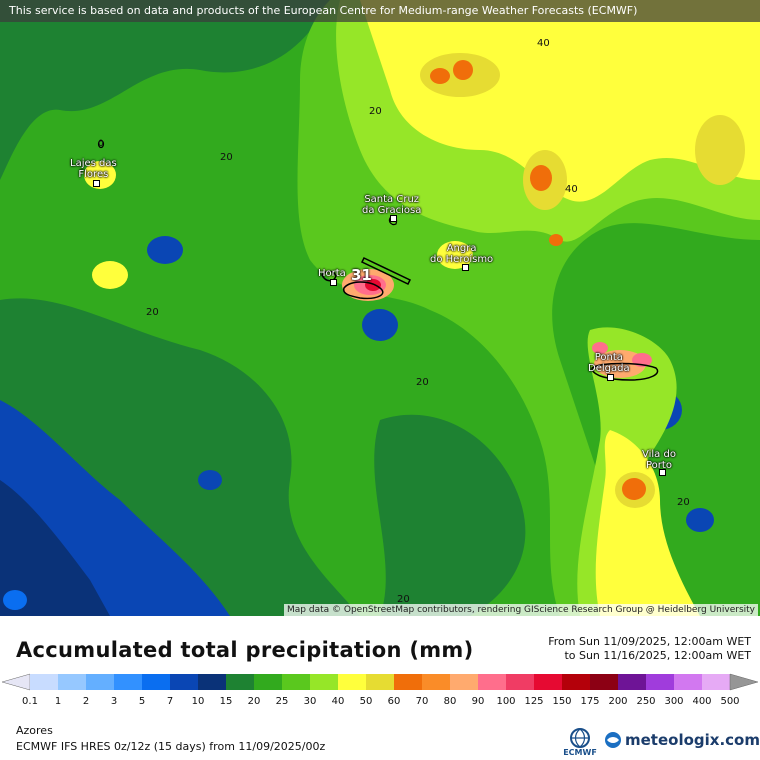  I want to click on color-scale-arrow-high, so click(744, 682).